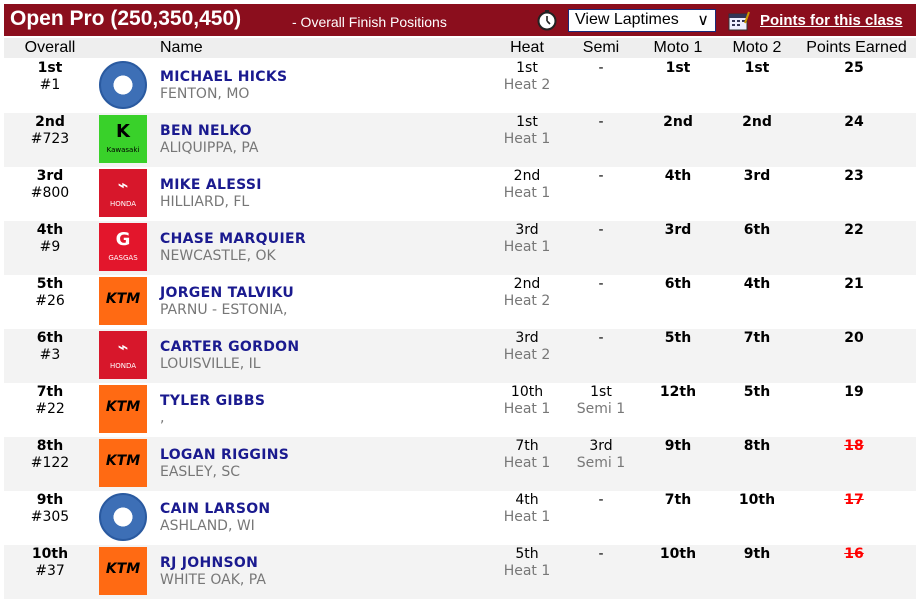 Image resolution: width=920 pixels, height=599 pixels. What do you see at coordinates (678, 230) in the screenshot?
I see `moto1-position: 3rd` at bounding box center [678, 230].